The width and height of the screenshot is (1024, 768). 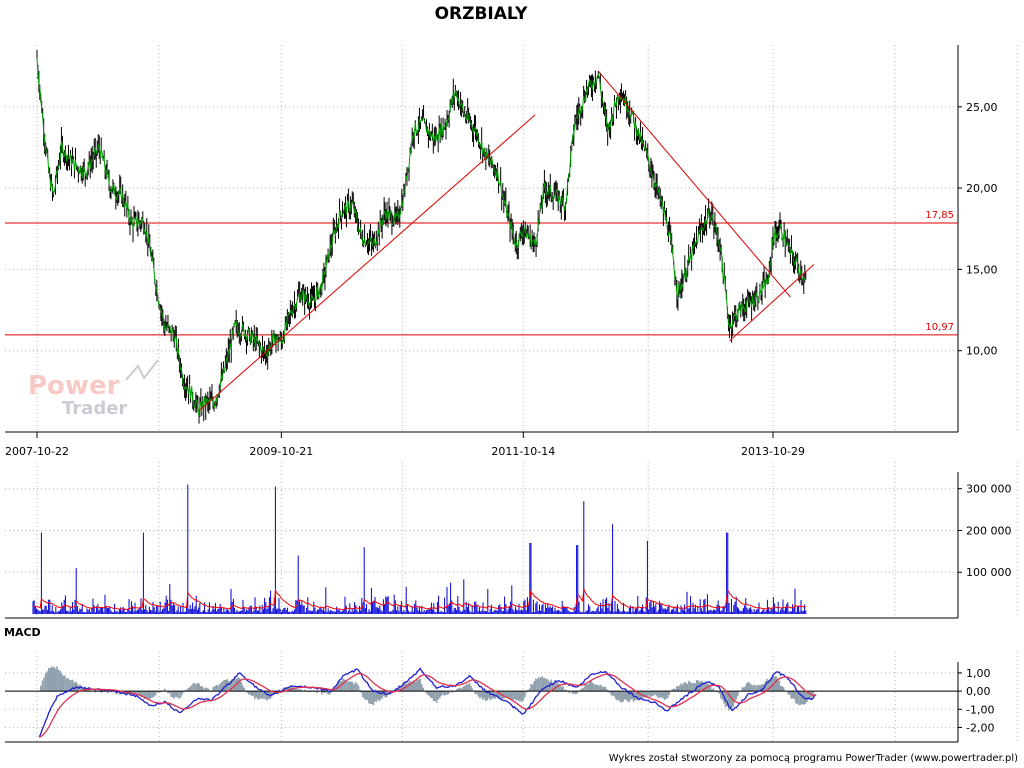 I want to click on watermark-line2: Trader, so click(x=94, y=408).